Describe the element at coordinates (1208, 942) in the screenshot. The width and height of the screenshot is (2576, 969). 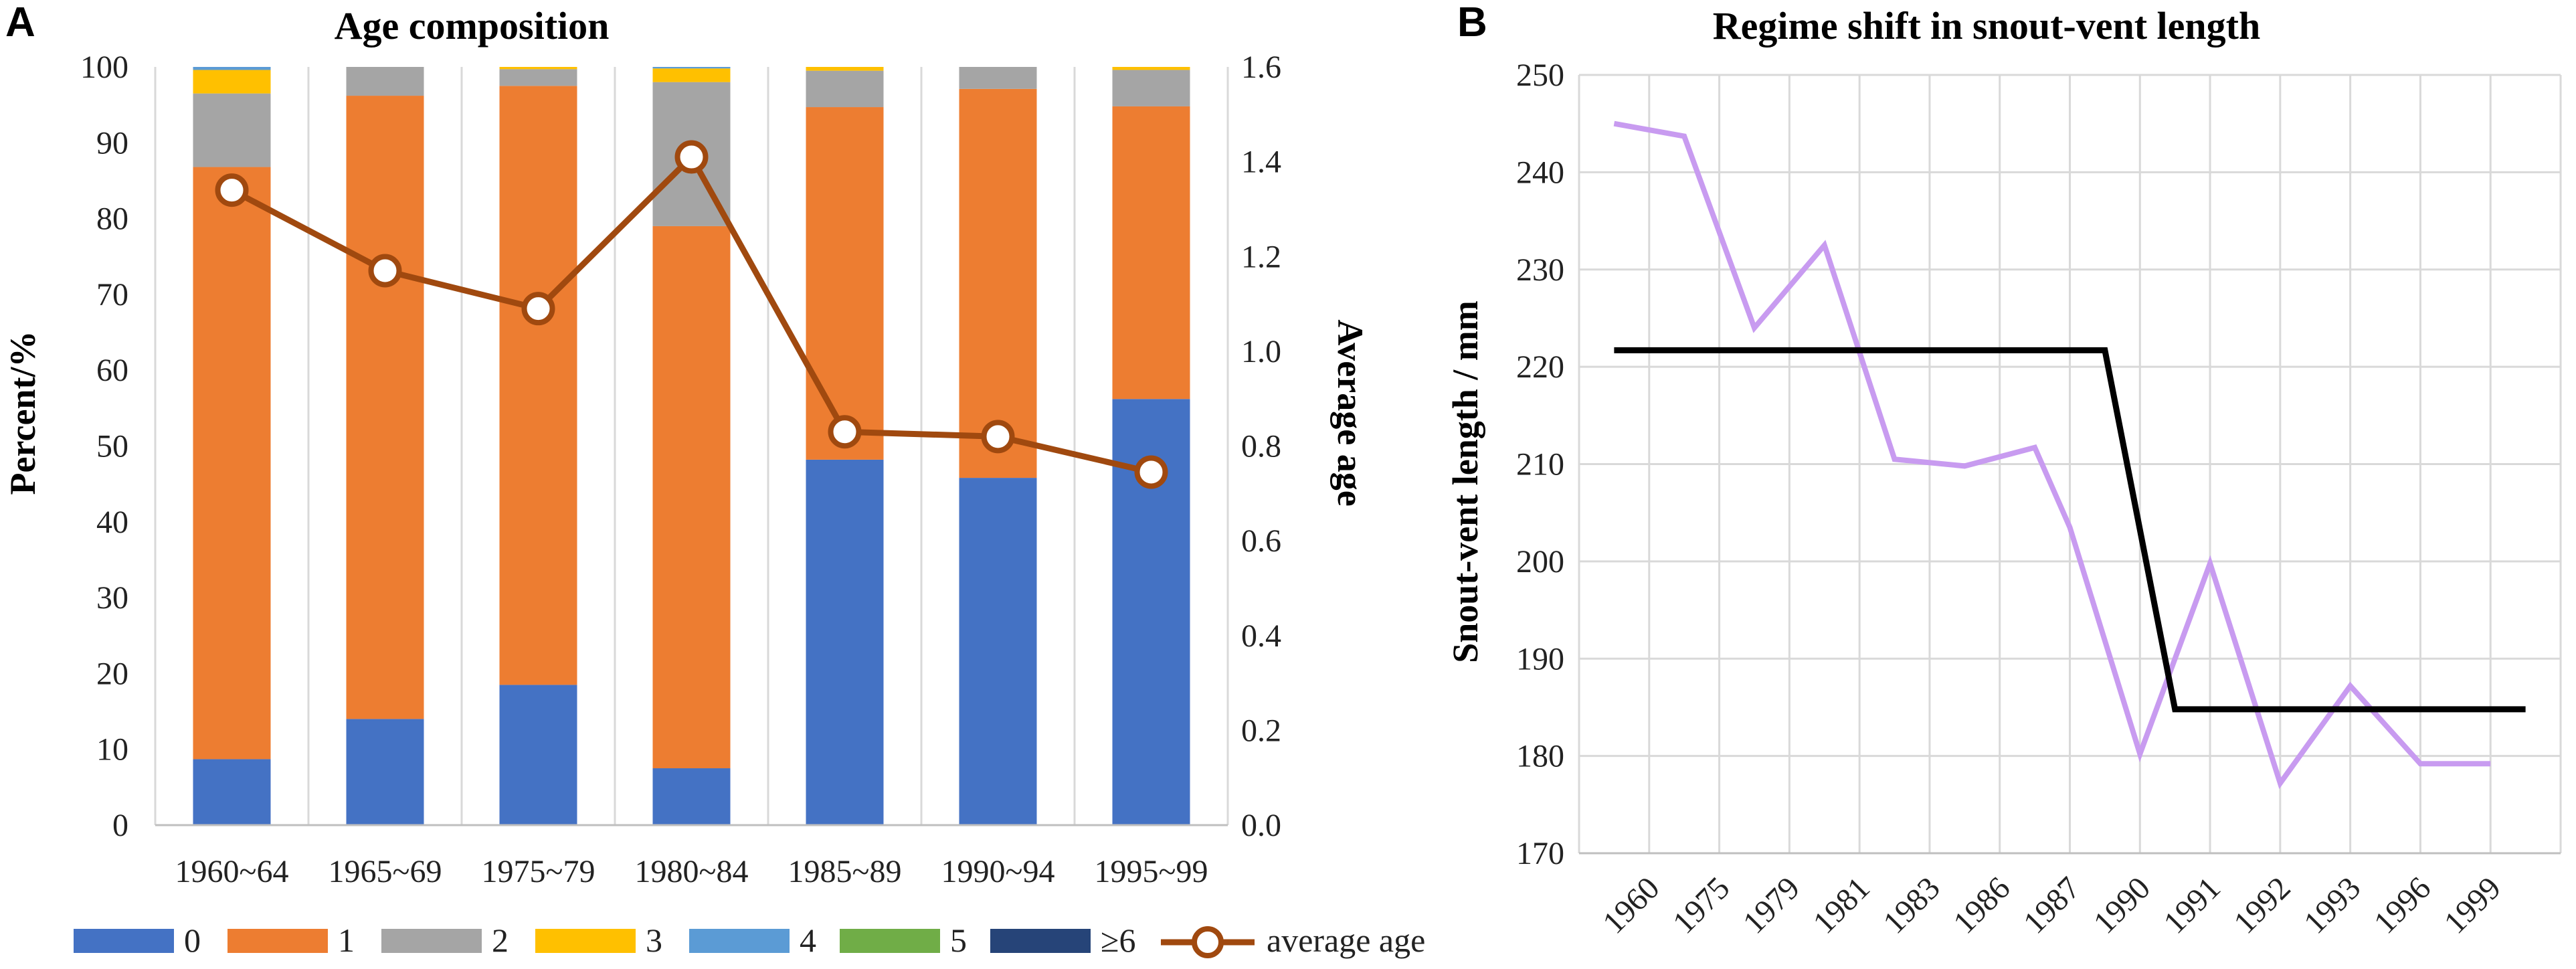
I see `legend-line-marker` at that location.